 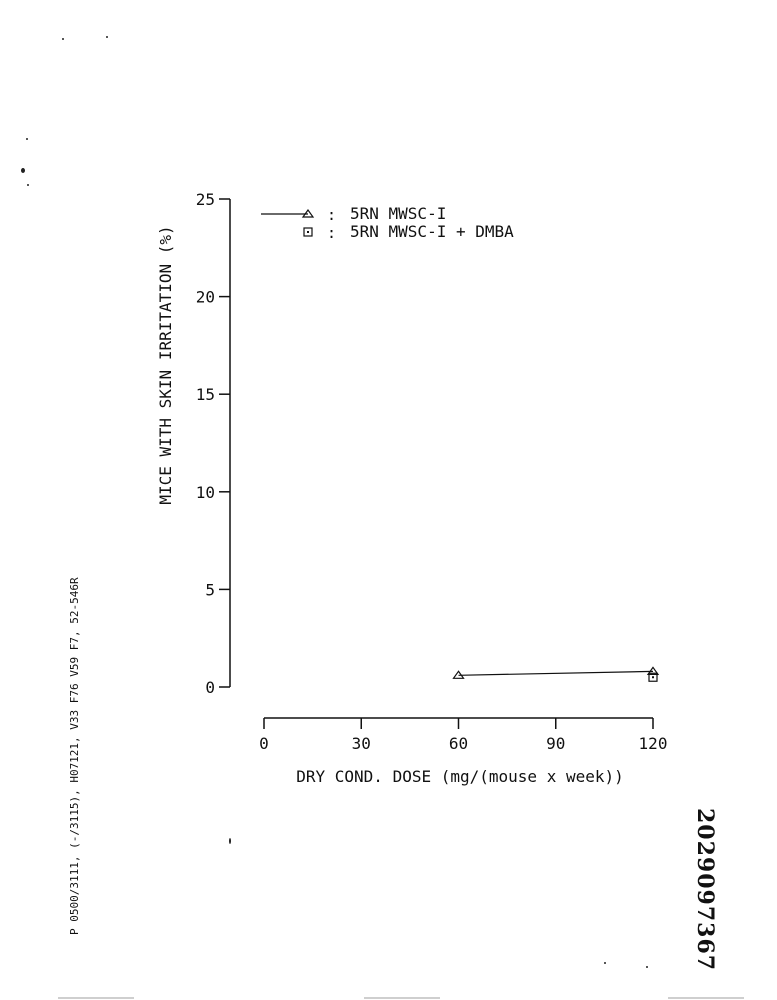 I want to click on legend-square-marker-box, so click(x=308, y=232).